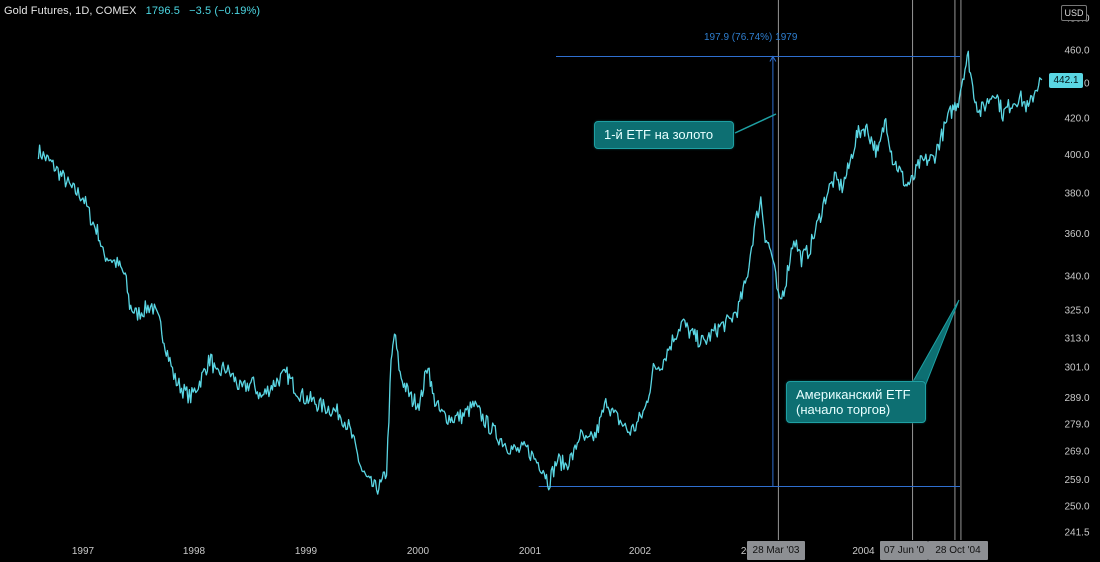 This screenshot has height=562, width=1100. What do you see at coordinates (1076, 424) in the screenshot?
I see `y-tick-label: 279.0` at bounding box center [1076, 424].